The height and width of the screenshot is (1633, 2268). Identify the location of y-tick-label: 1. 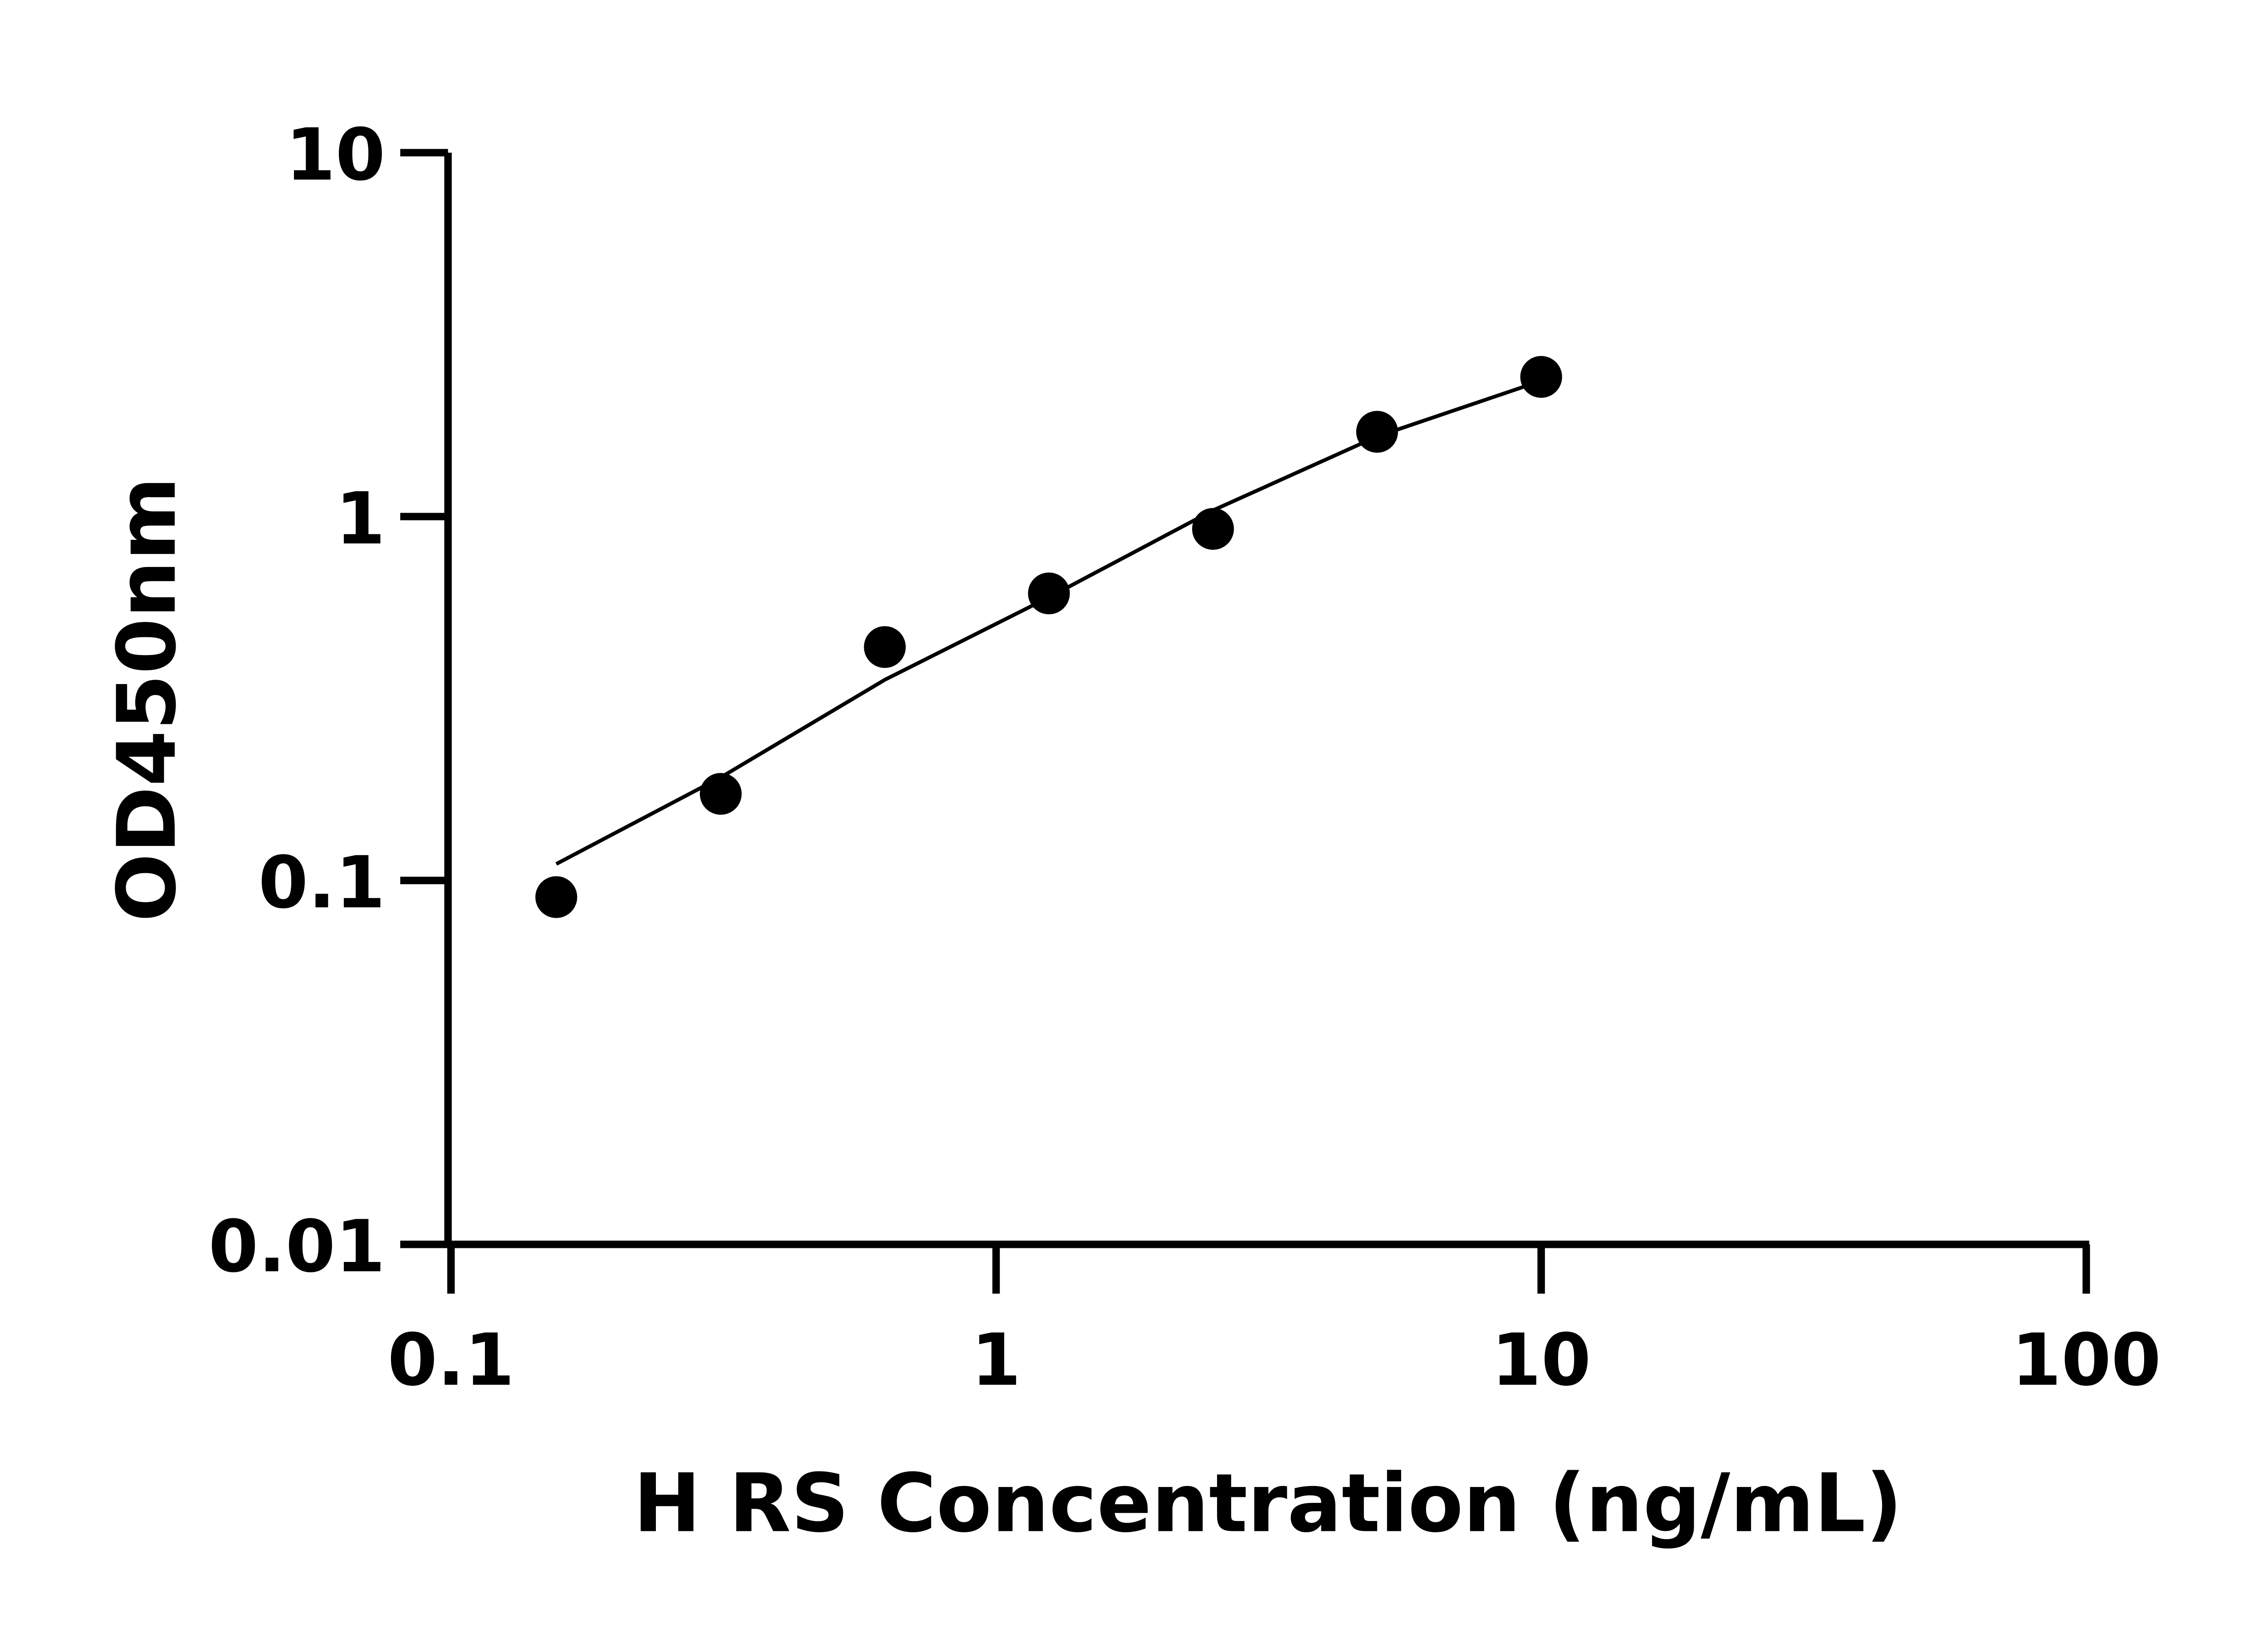
(360, 519).